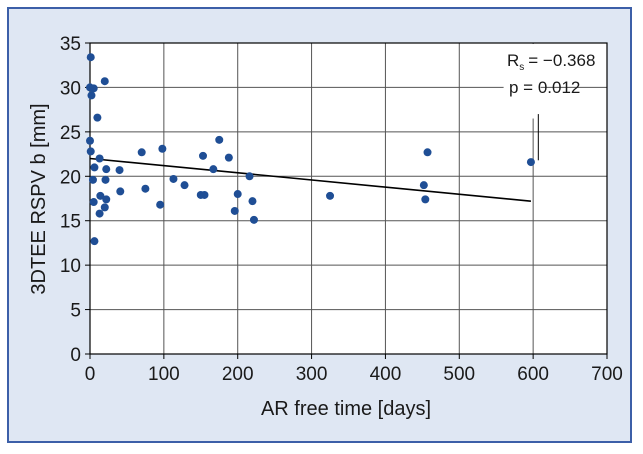  What do you see at coordinates (75, 355) in the screenshot?
I see `y-tick-label: 0` at bounding box center [75, 355].